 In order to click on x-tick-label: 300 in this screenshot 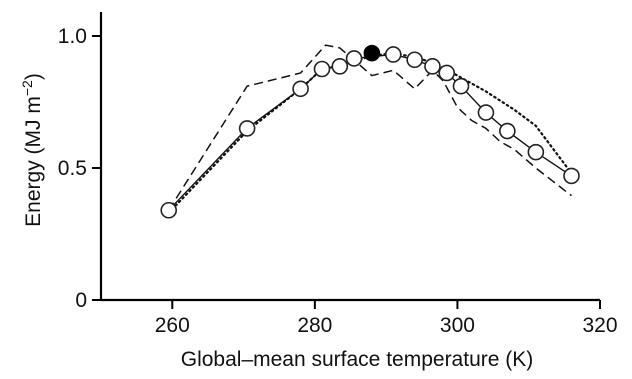, I will do `click(457, 325)`.